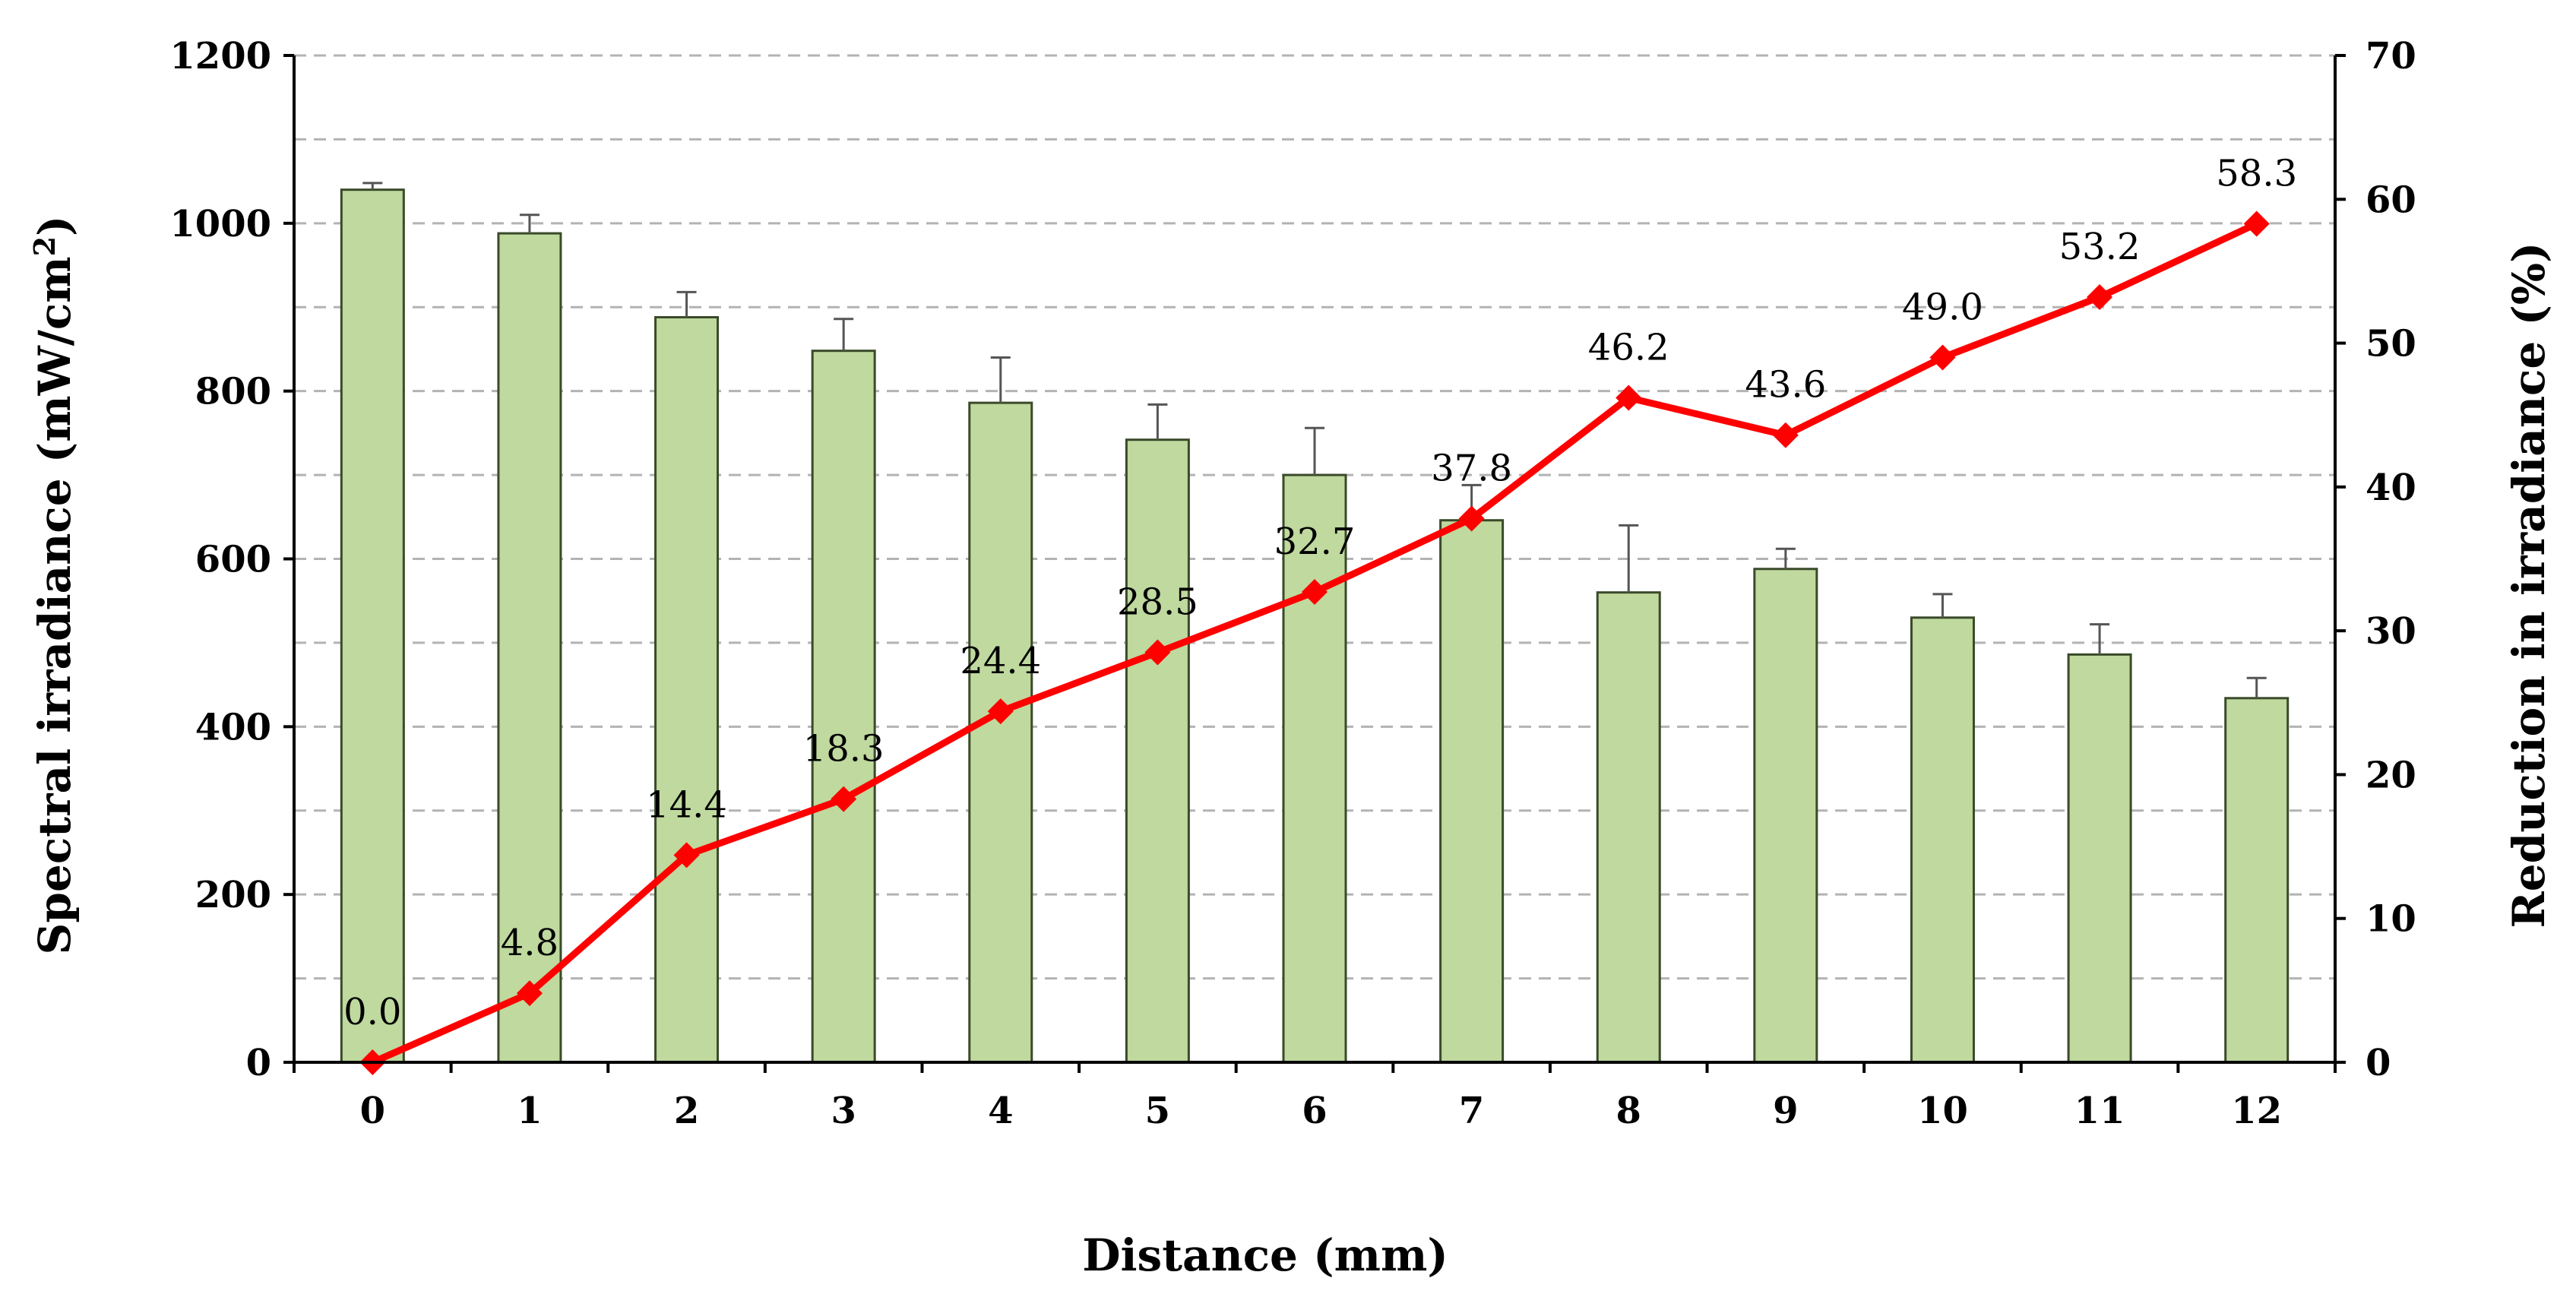 This screenshot has width=2576, height=1291. I want to click on x-tick-label: 3, so click(843, 1111).